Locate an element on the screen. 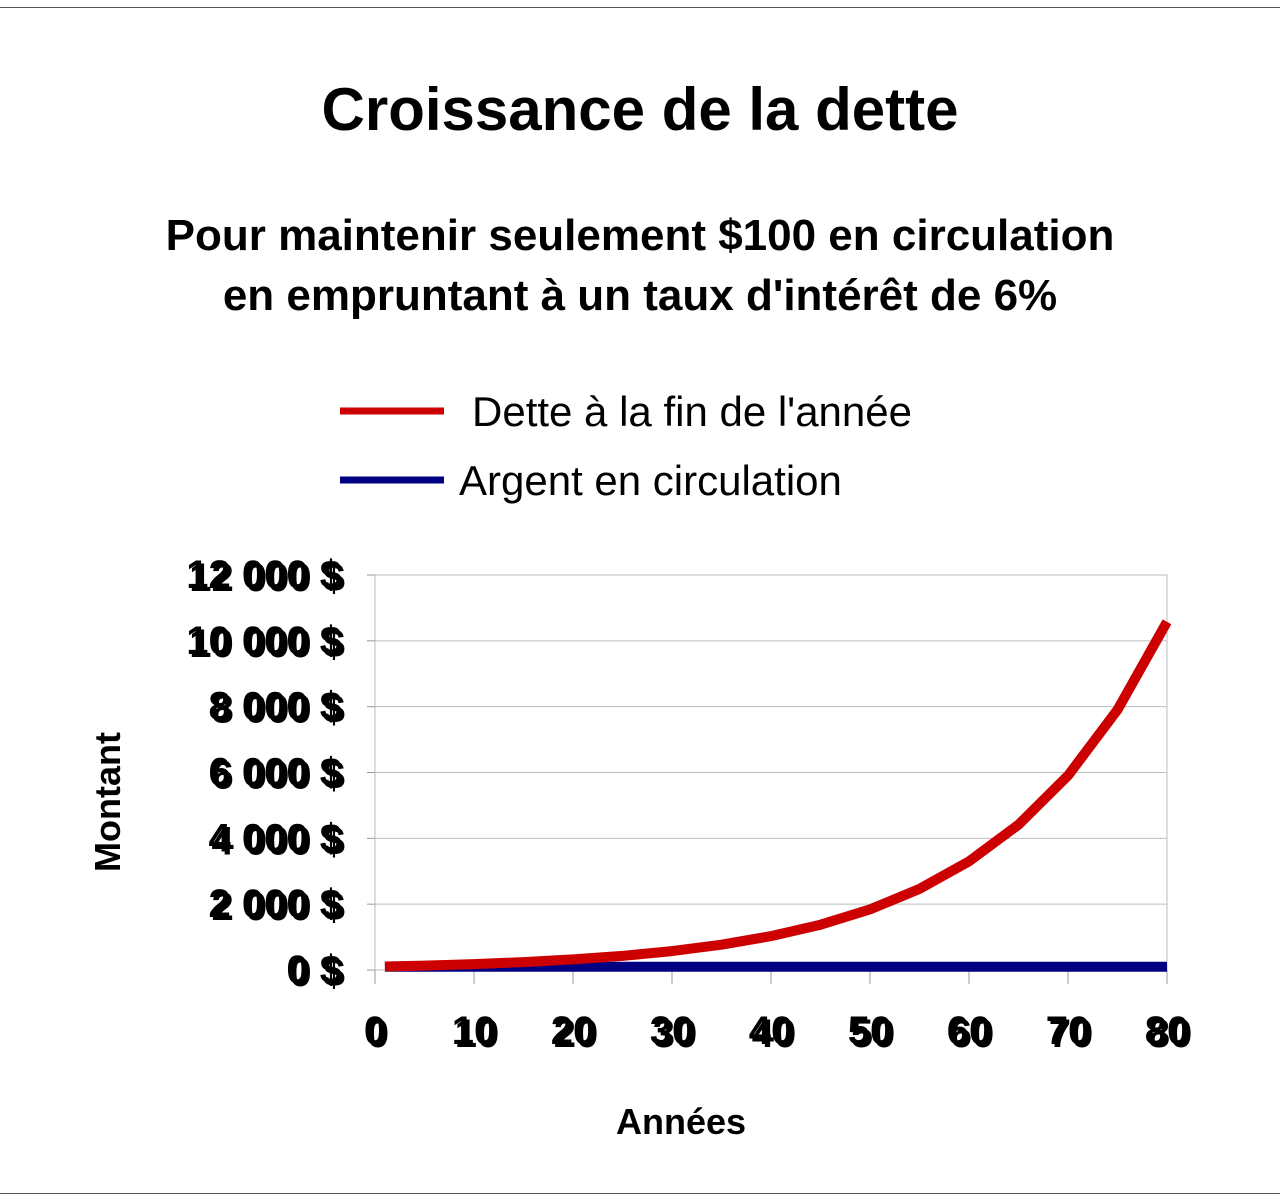 Image resolution: width=1280 pixels, height=1203 pixels. y-tick-label: 2 000 $ is located at coordinates (275, 904).